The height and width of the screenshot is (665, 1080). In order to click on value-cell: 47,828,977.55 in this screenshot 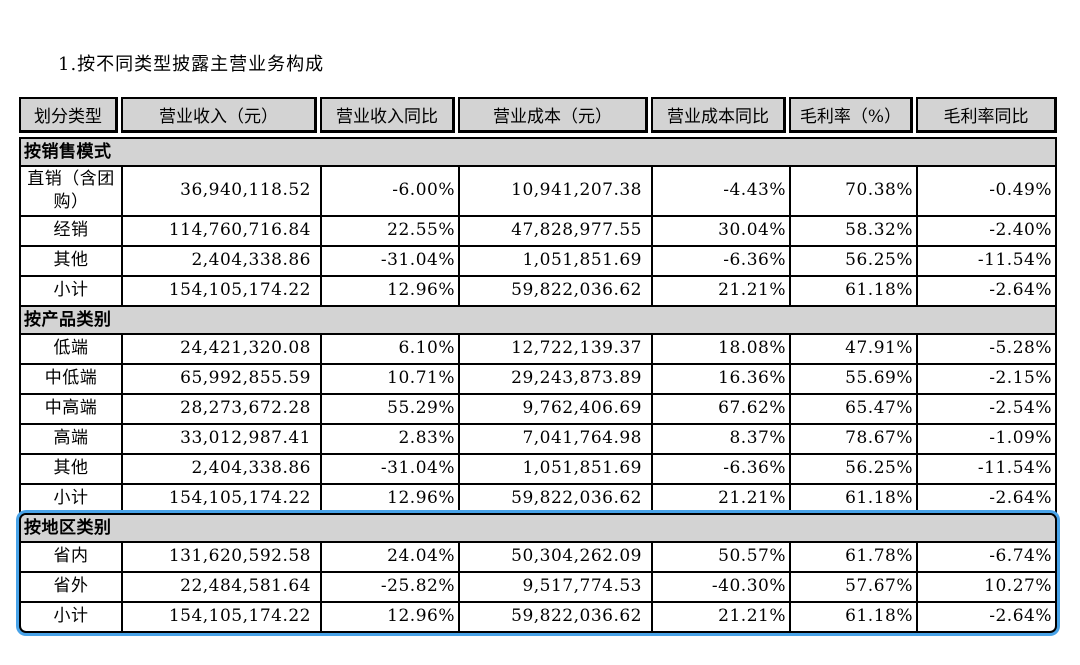, I will do `click(556, 230)`.